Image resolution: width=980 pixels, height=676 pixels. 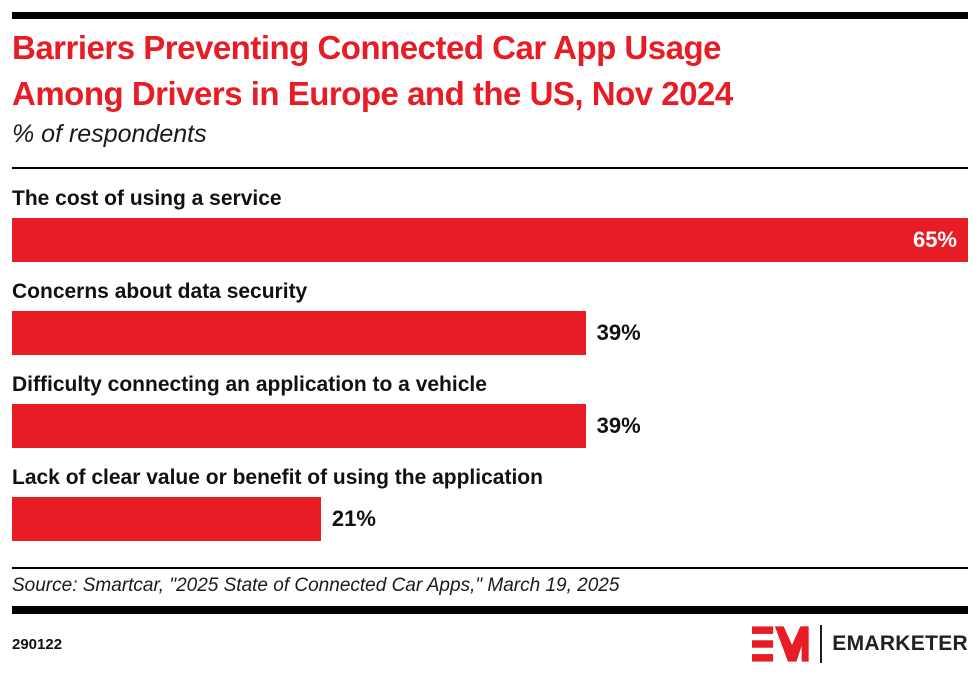 What do you see at coordinates (934, 239) in the screenshot?
I see `bar-value: 65%` at bounding box center [934, 239].